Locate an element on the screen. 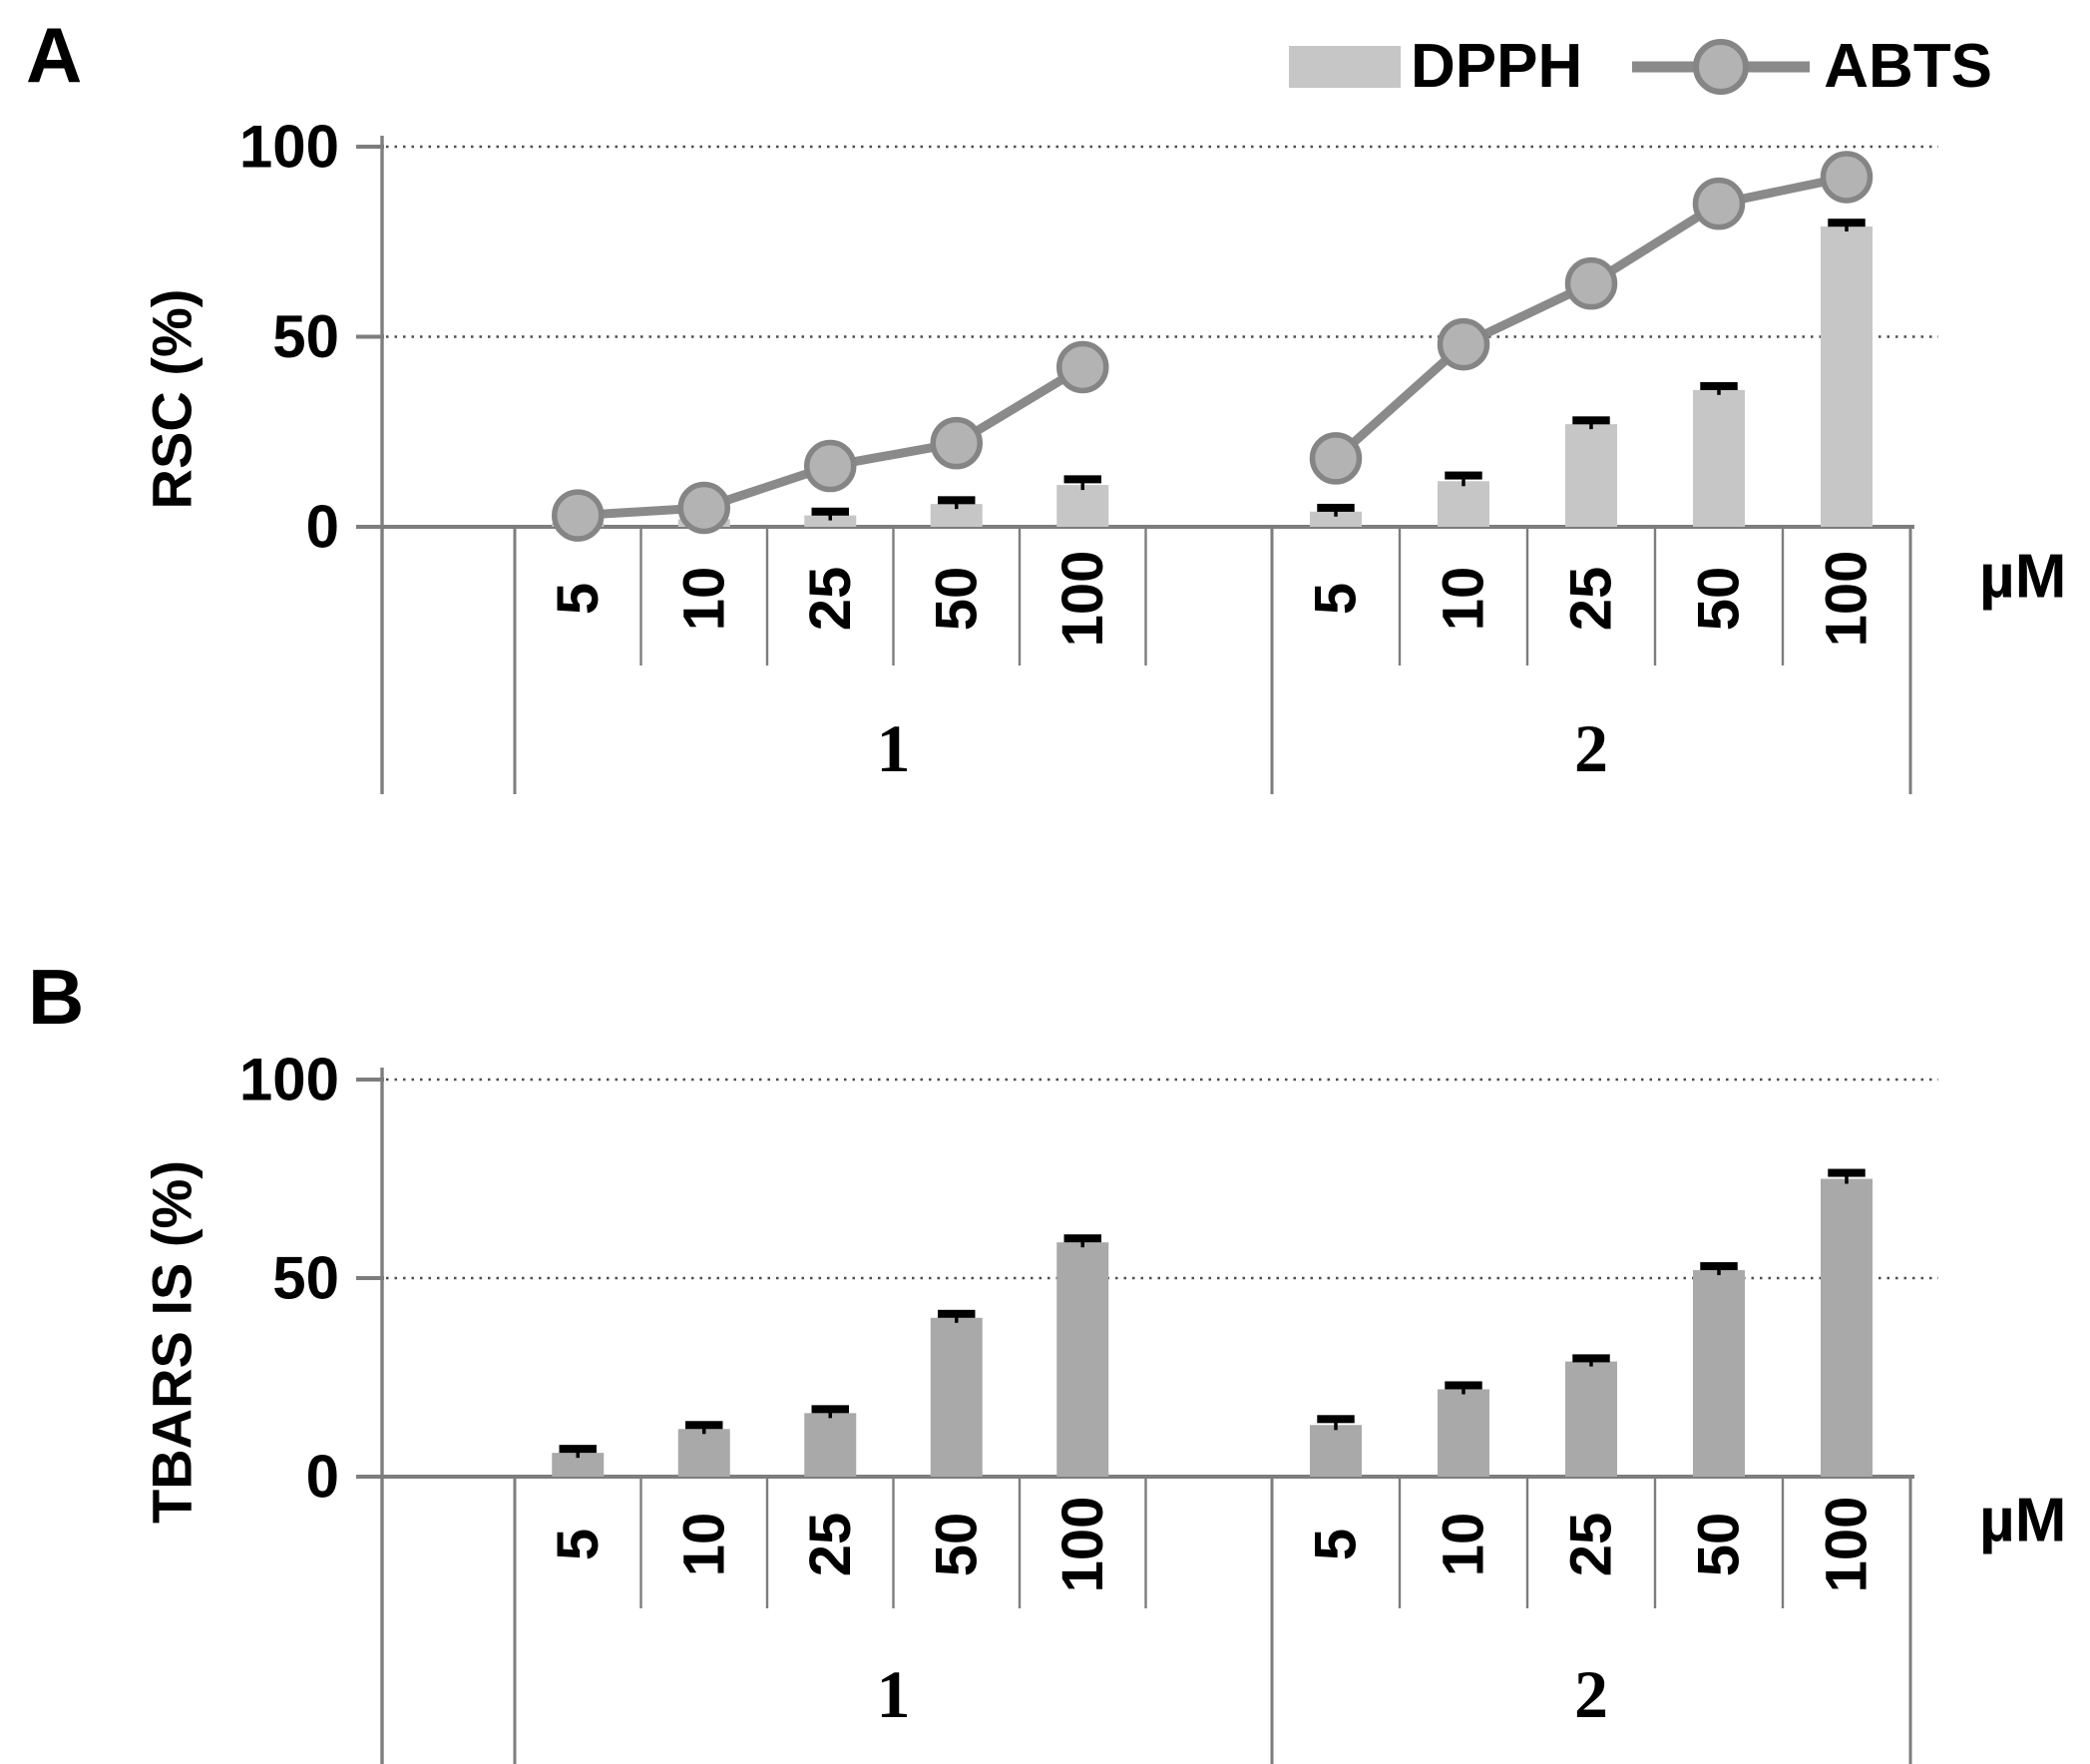 This screenshot has width=2090, height=1764. panel-b-ytick-label-0: 0 is located at coordinates (322, 1477).